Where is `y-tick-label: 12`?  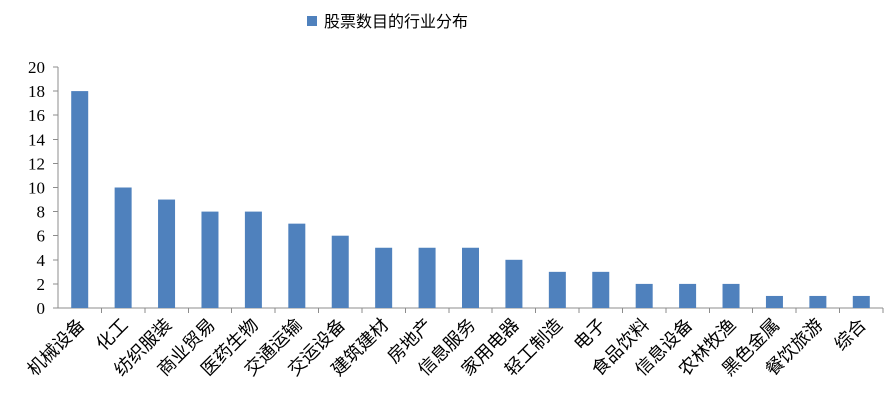
y-tick-label: 12 is located at coordinates (36, 163).